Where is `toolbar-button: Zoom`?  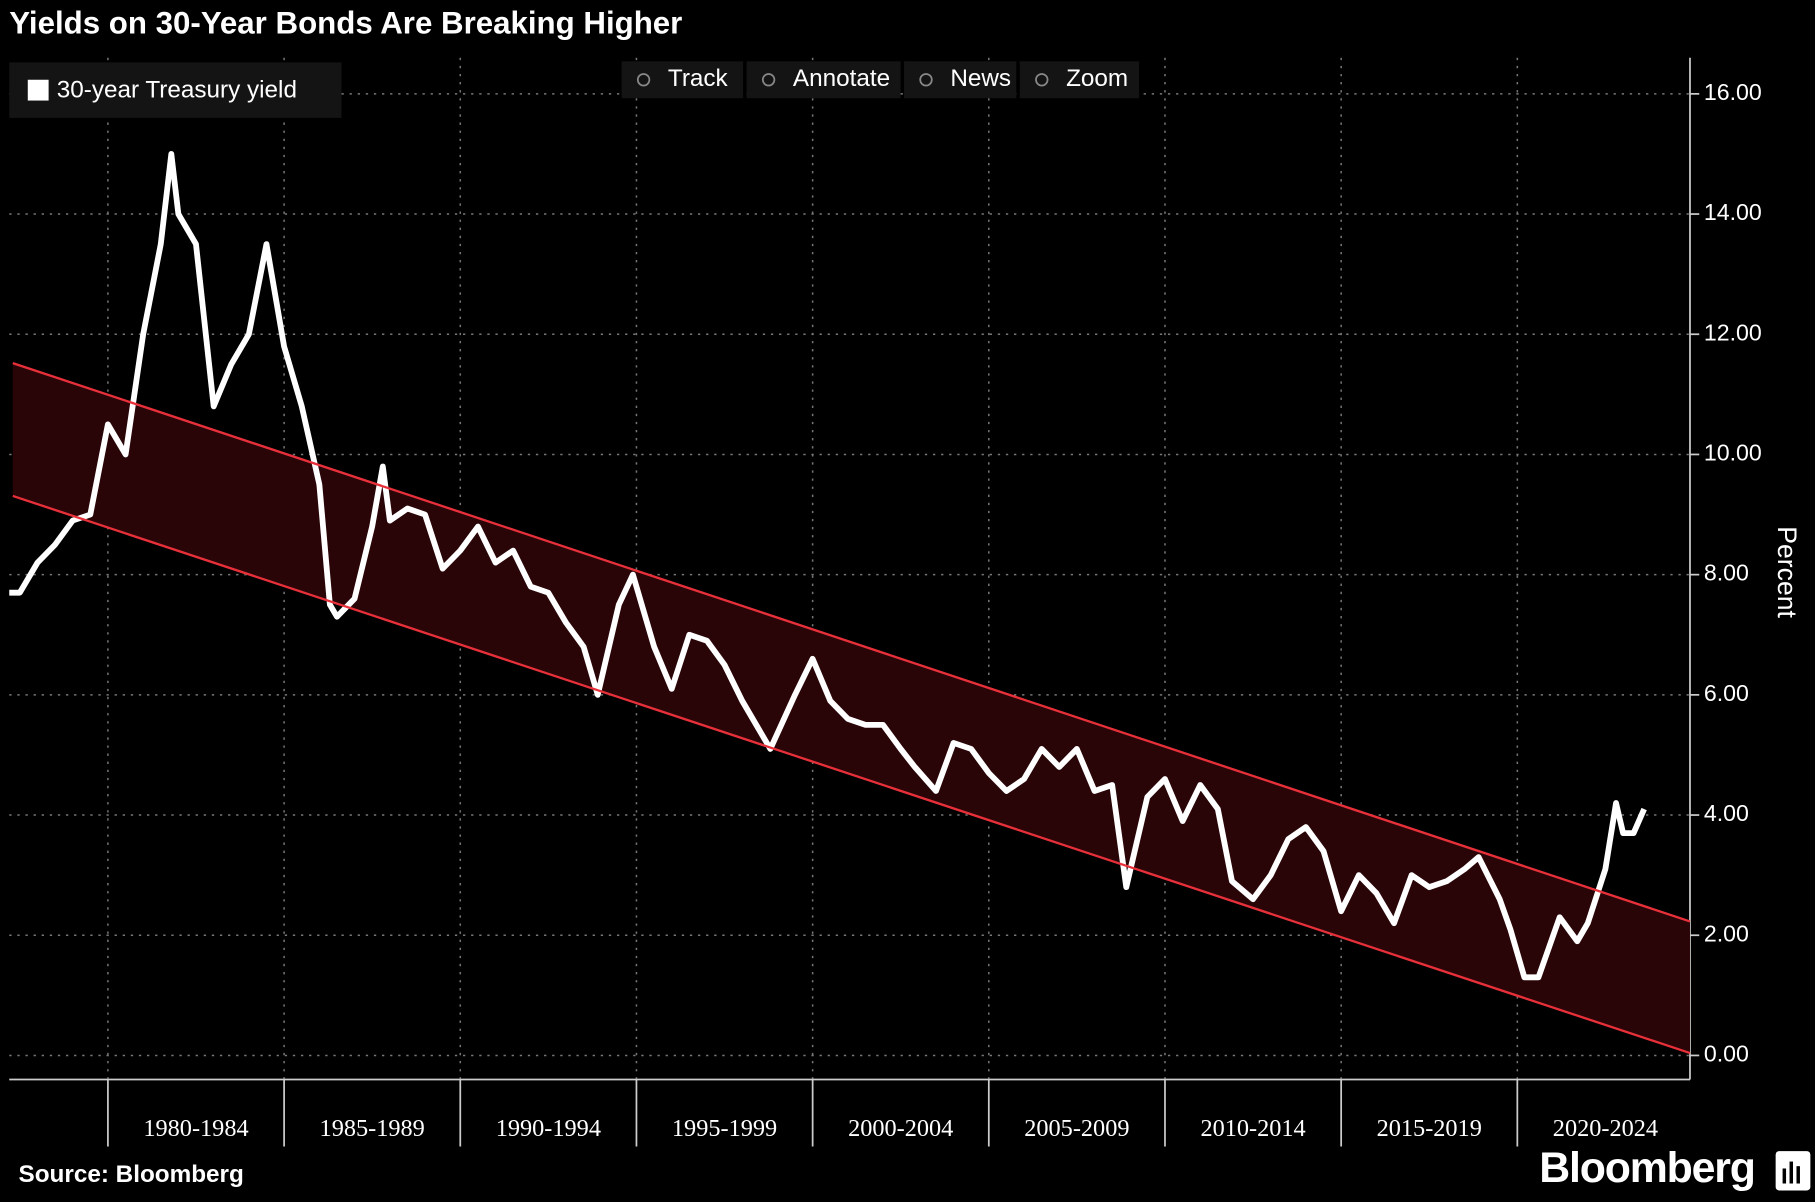 toolbar-button: Zoom is located at coordinates (1079, 80).